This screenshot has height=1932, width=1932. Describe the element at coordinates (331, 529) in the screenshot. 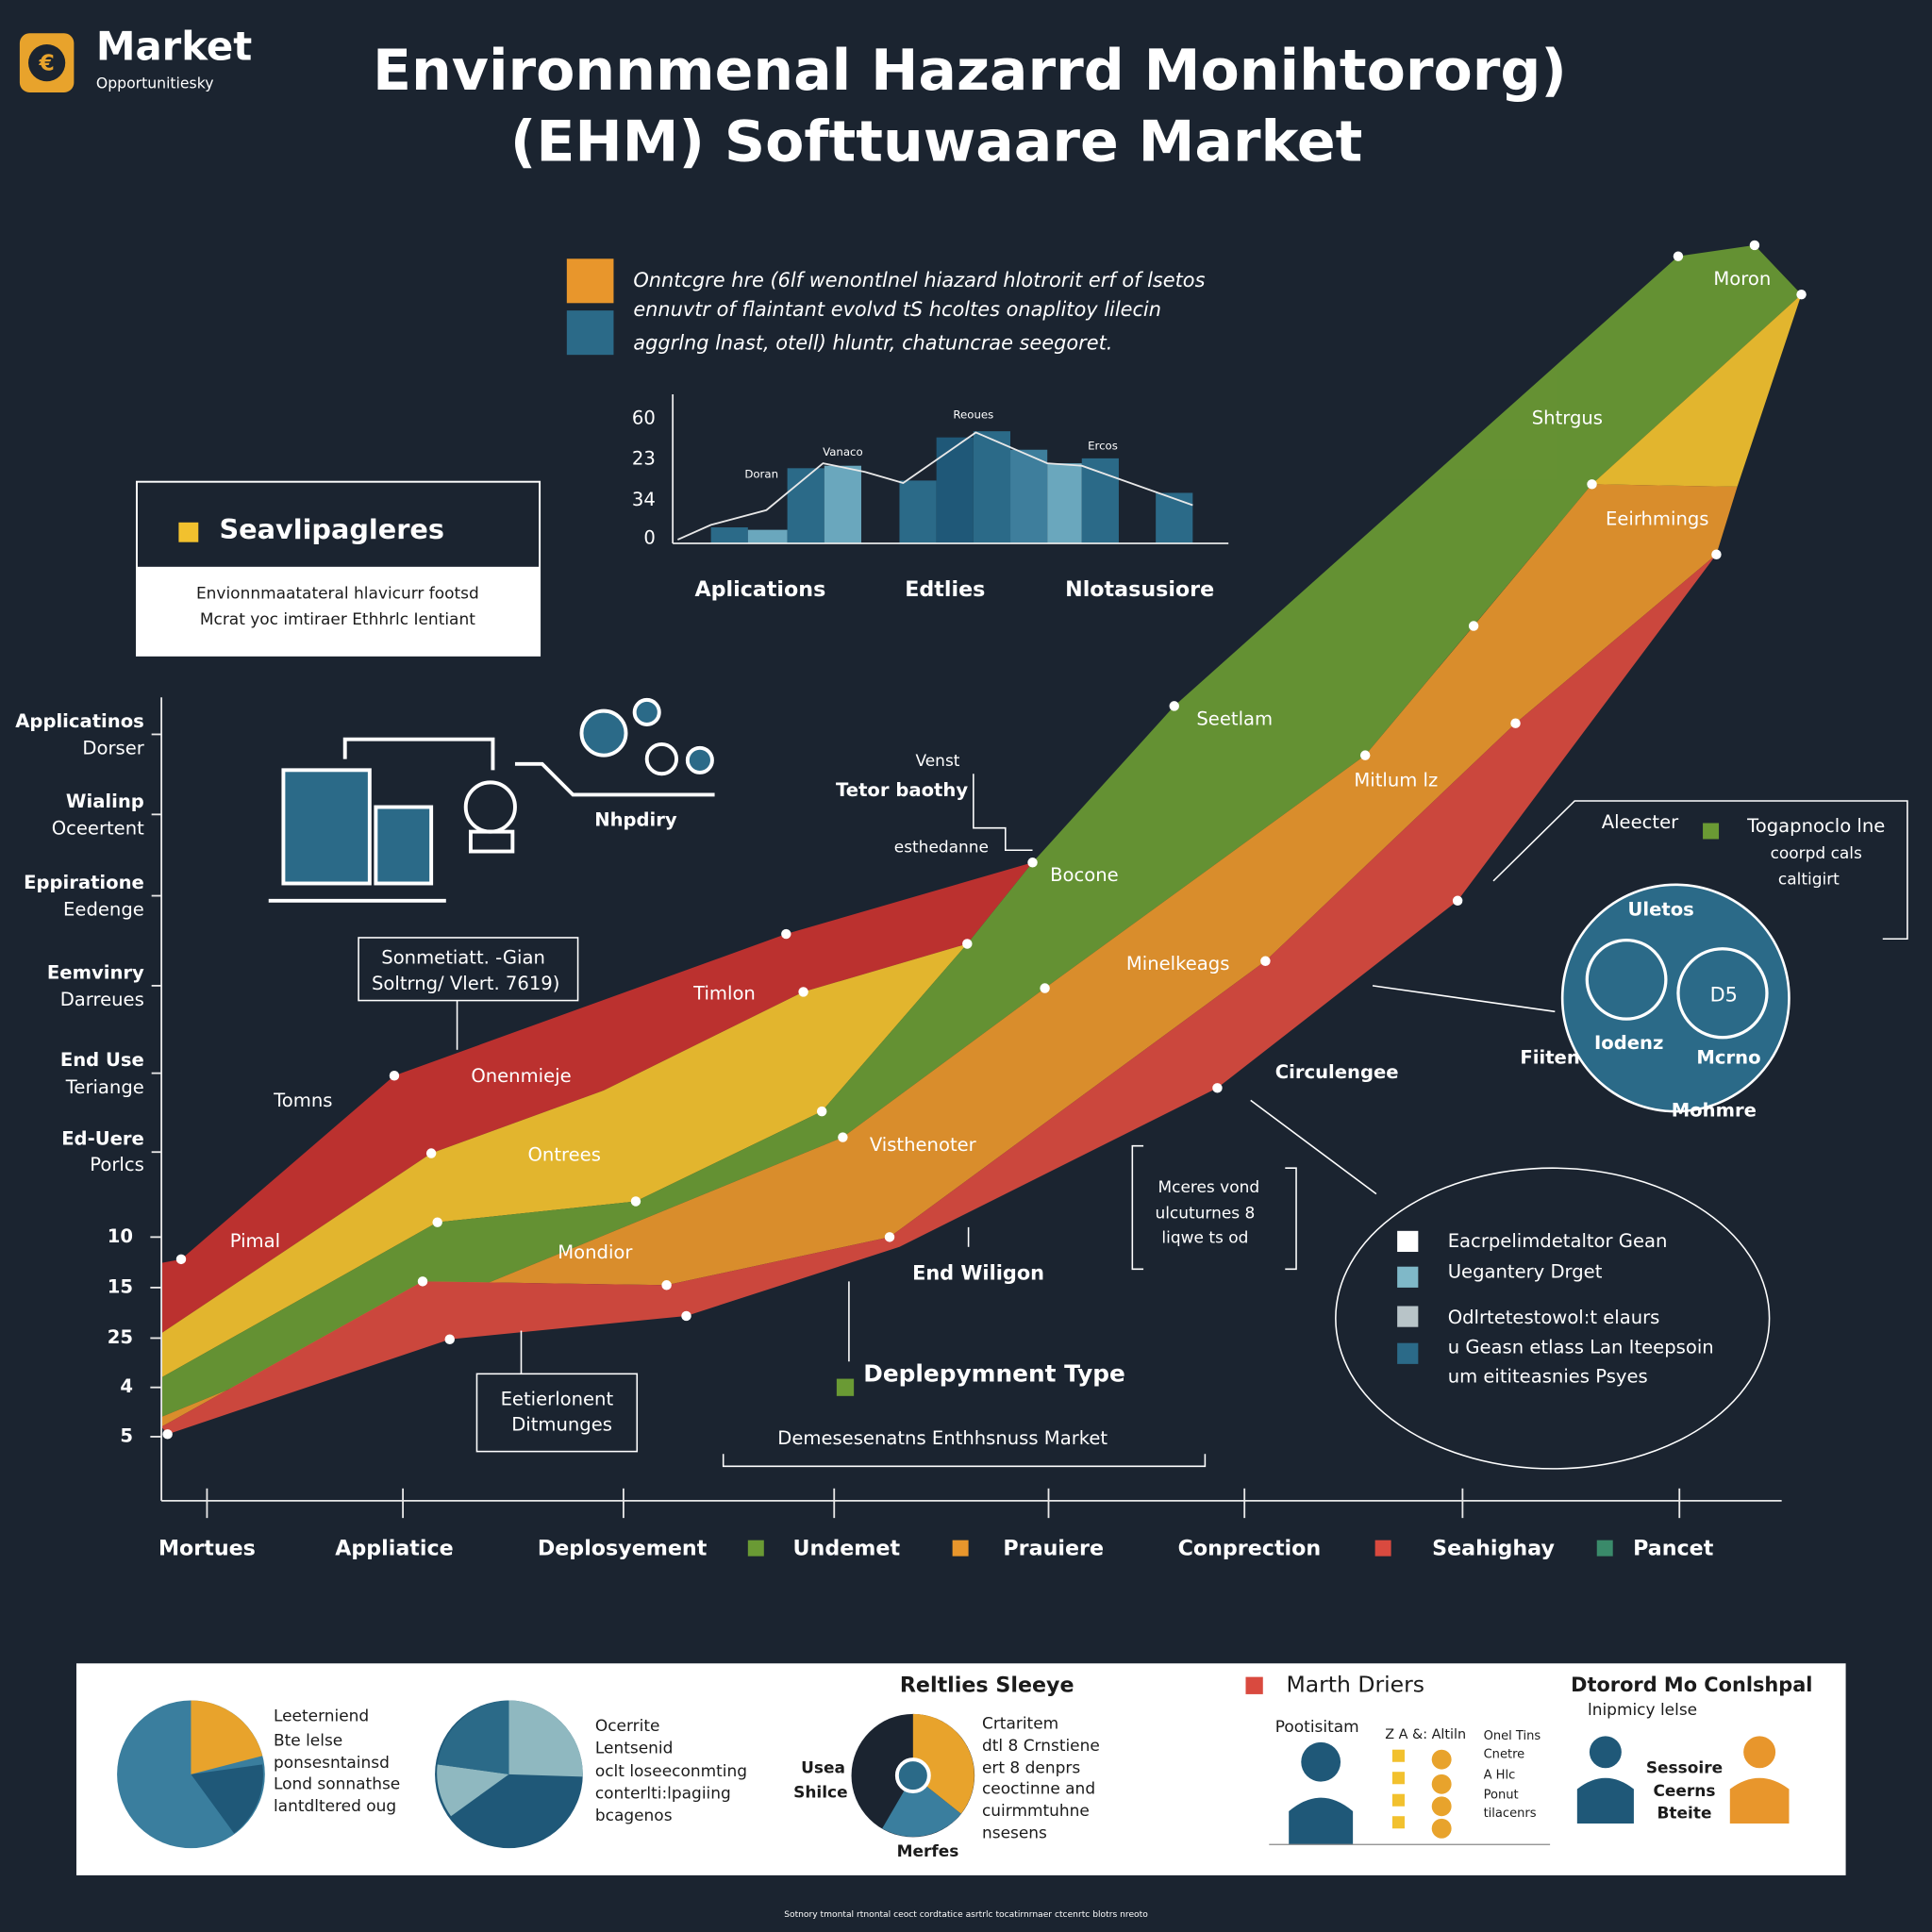

I see `label: Seavlipagleres` at that location.